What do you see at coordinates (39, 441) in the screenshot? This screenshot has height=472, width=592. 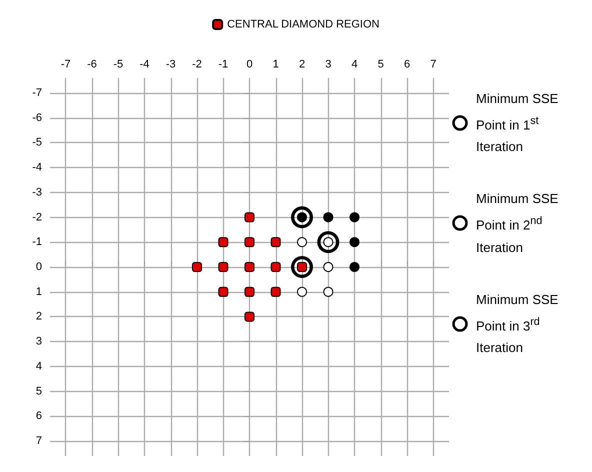 I see `y-tick-label: 7` at bounding box center [39, 441].